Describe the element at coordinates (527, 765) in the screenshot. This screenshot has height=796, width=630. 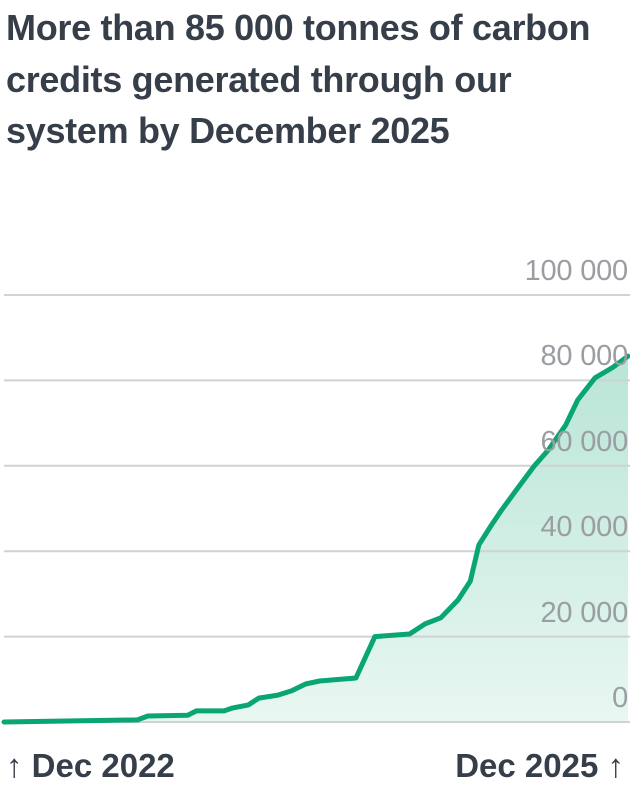
I see `x-label-end-text: Dec 2025` at that location.